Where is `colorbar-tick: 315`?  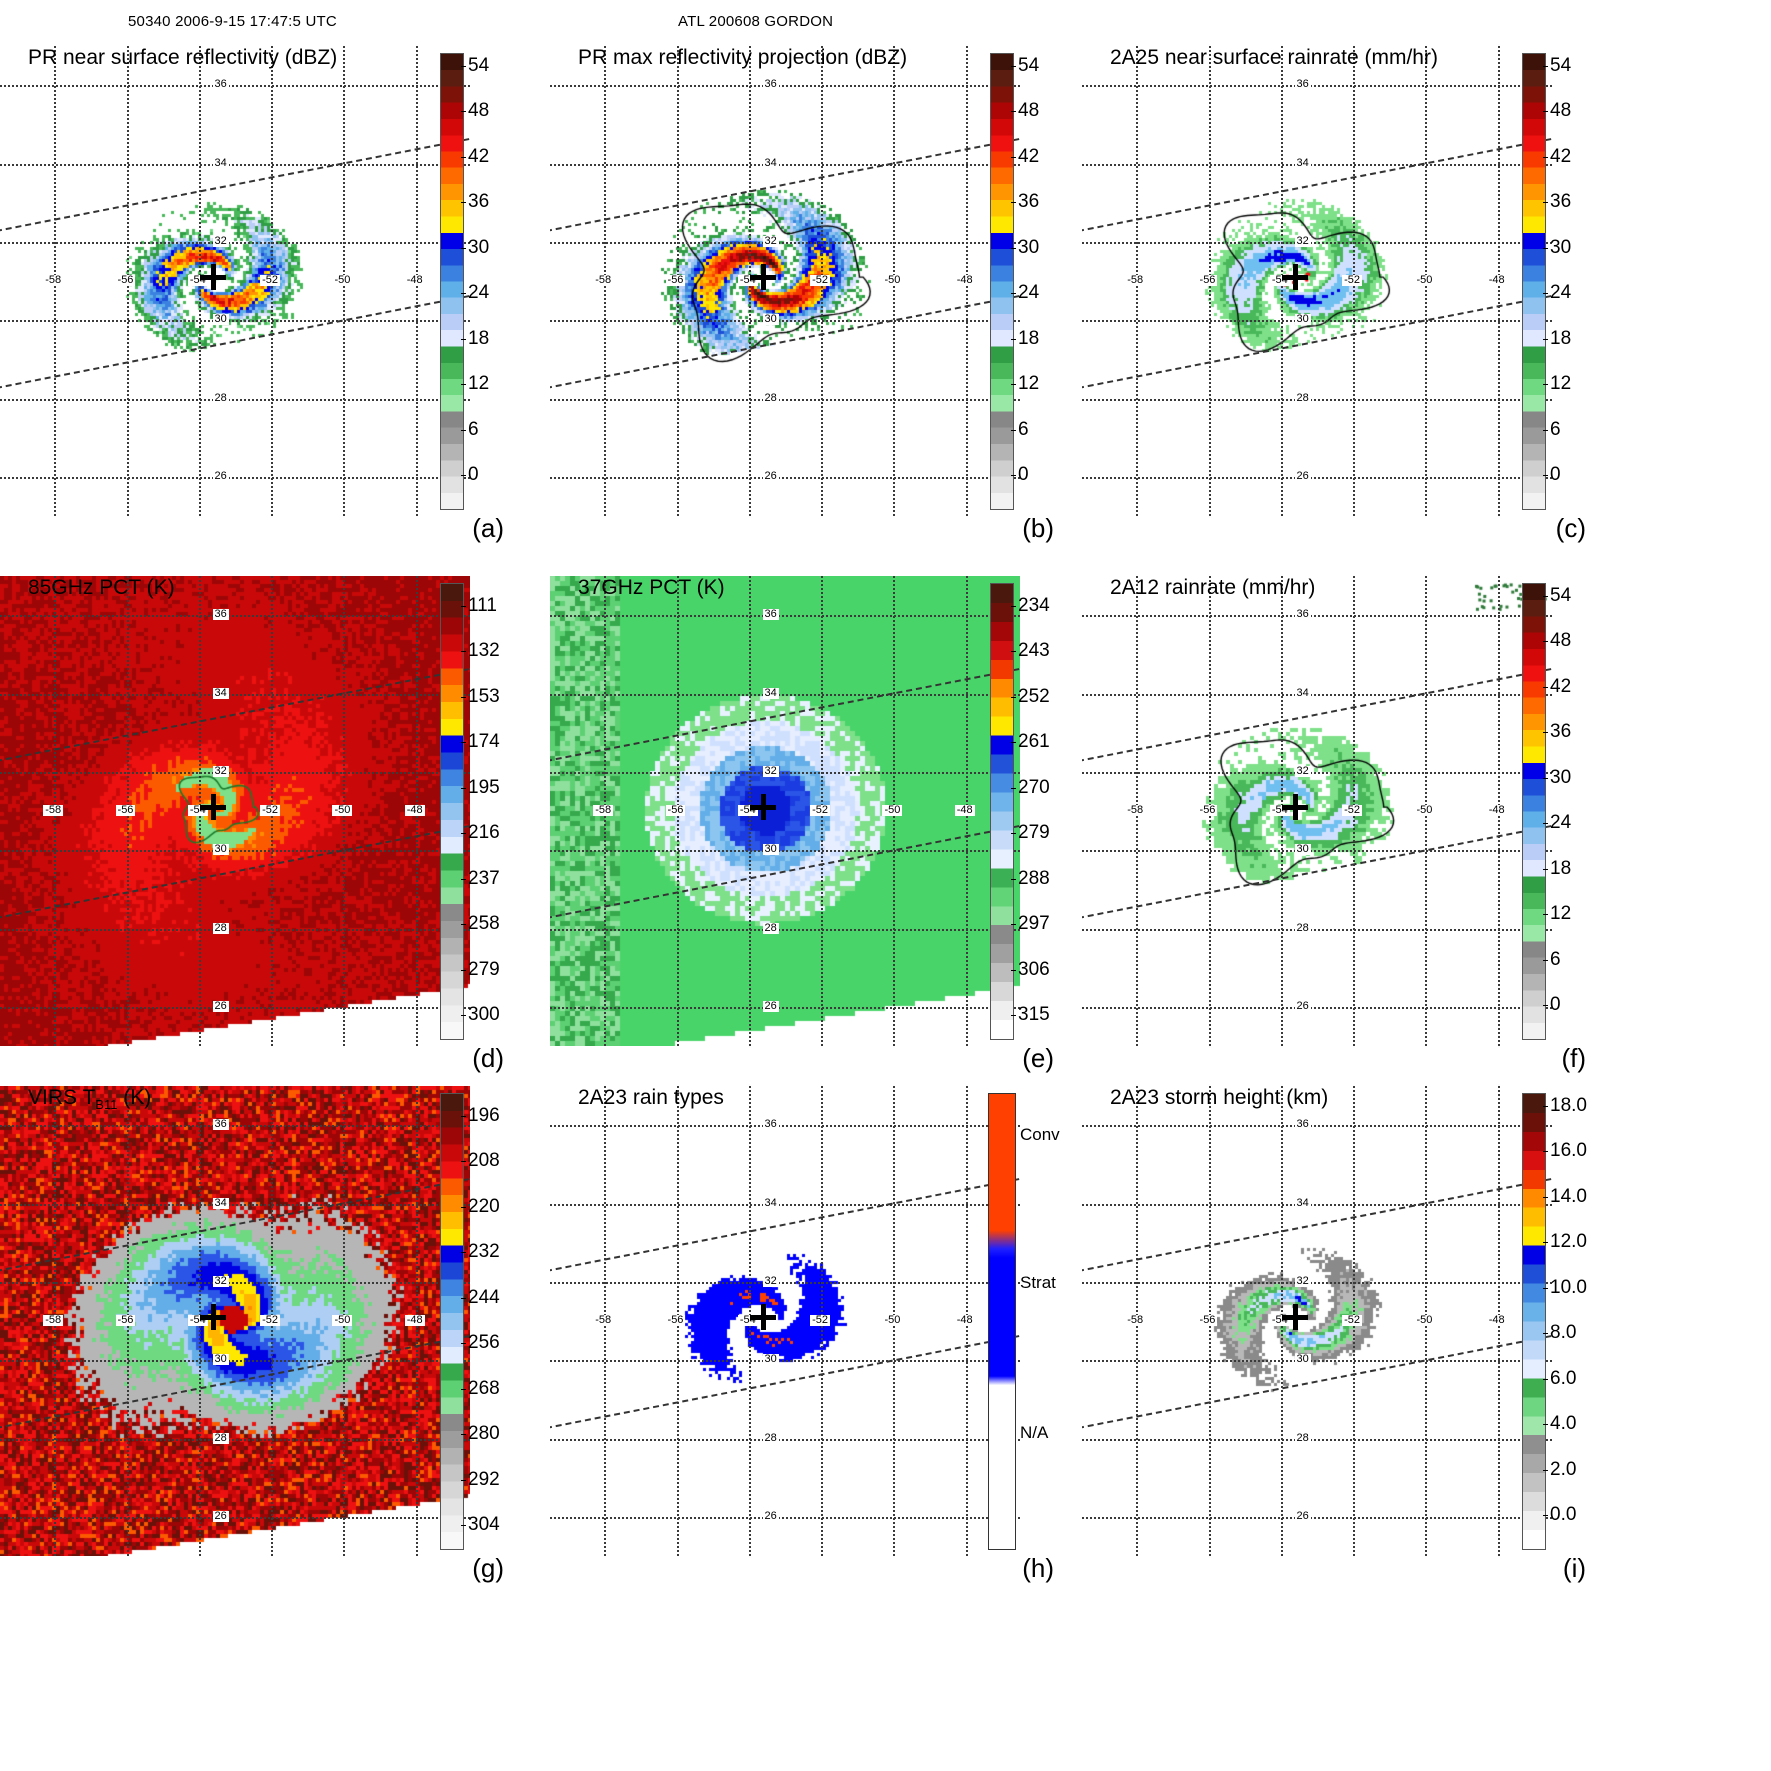
colorbar-tick: 315 is located at coordinates (1030, 1015).